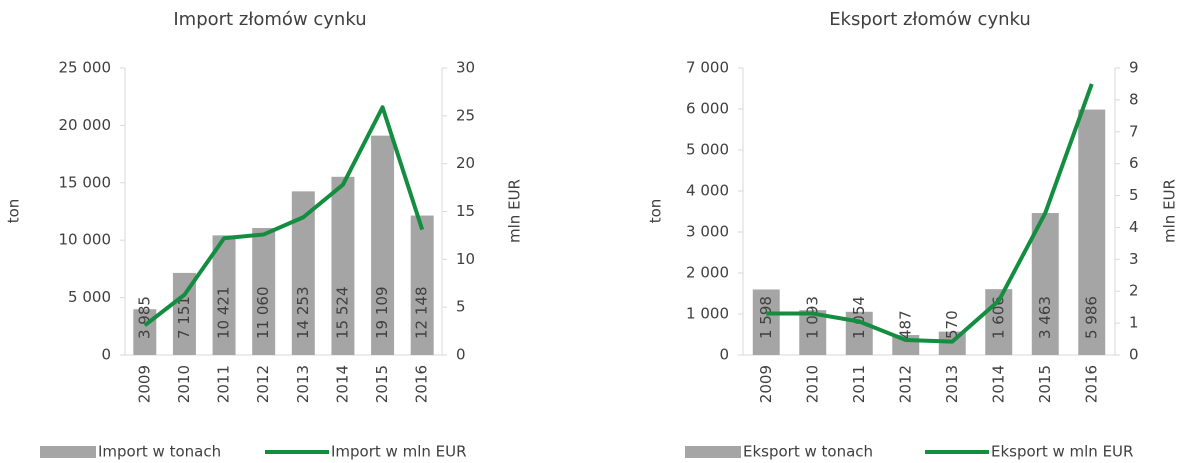 The width and height of the screenshot is (1186, 463). What do you see at coordinates (465, 163) in the screenshot?
I see `y2-tick-label: 20` at bounding box center [465, 163].